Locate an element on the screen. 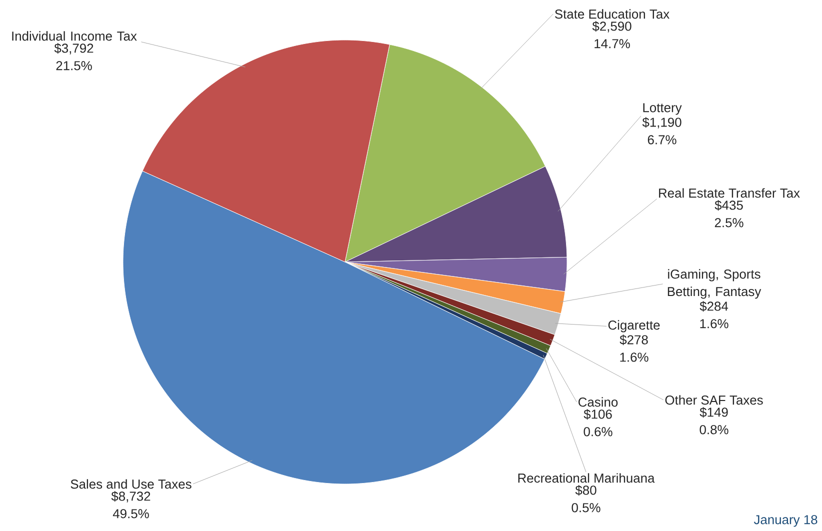 Image resolution: width=822 pixels, height=531 pixels. data-label: $284 1.6% is located at coordinates (714, 314).